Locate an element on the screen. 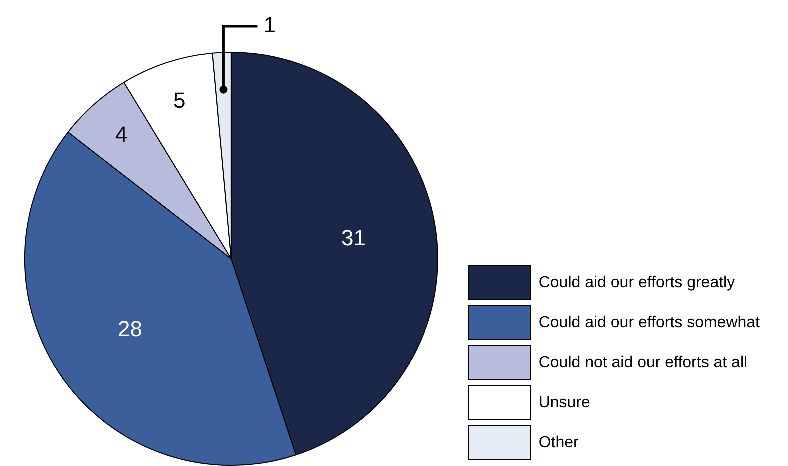 Image resolution: width=788 pixels, height=466 pixels. data-label: 5 is located at coordinates (180, 101).